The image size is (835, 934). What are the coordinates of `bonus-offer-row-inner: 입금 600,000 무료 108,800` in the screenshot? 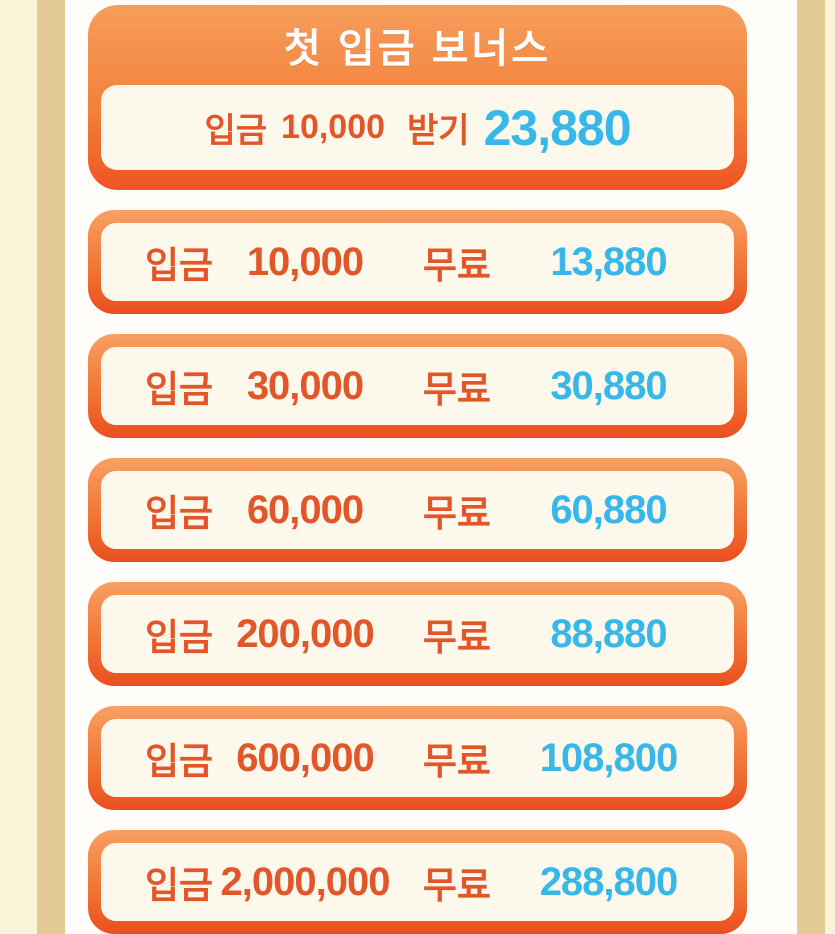 It's located at (417, 758).